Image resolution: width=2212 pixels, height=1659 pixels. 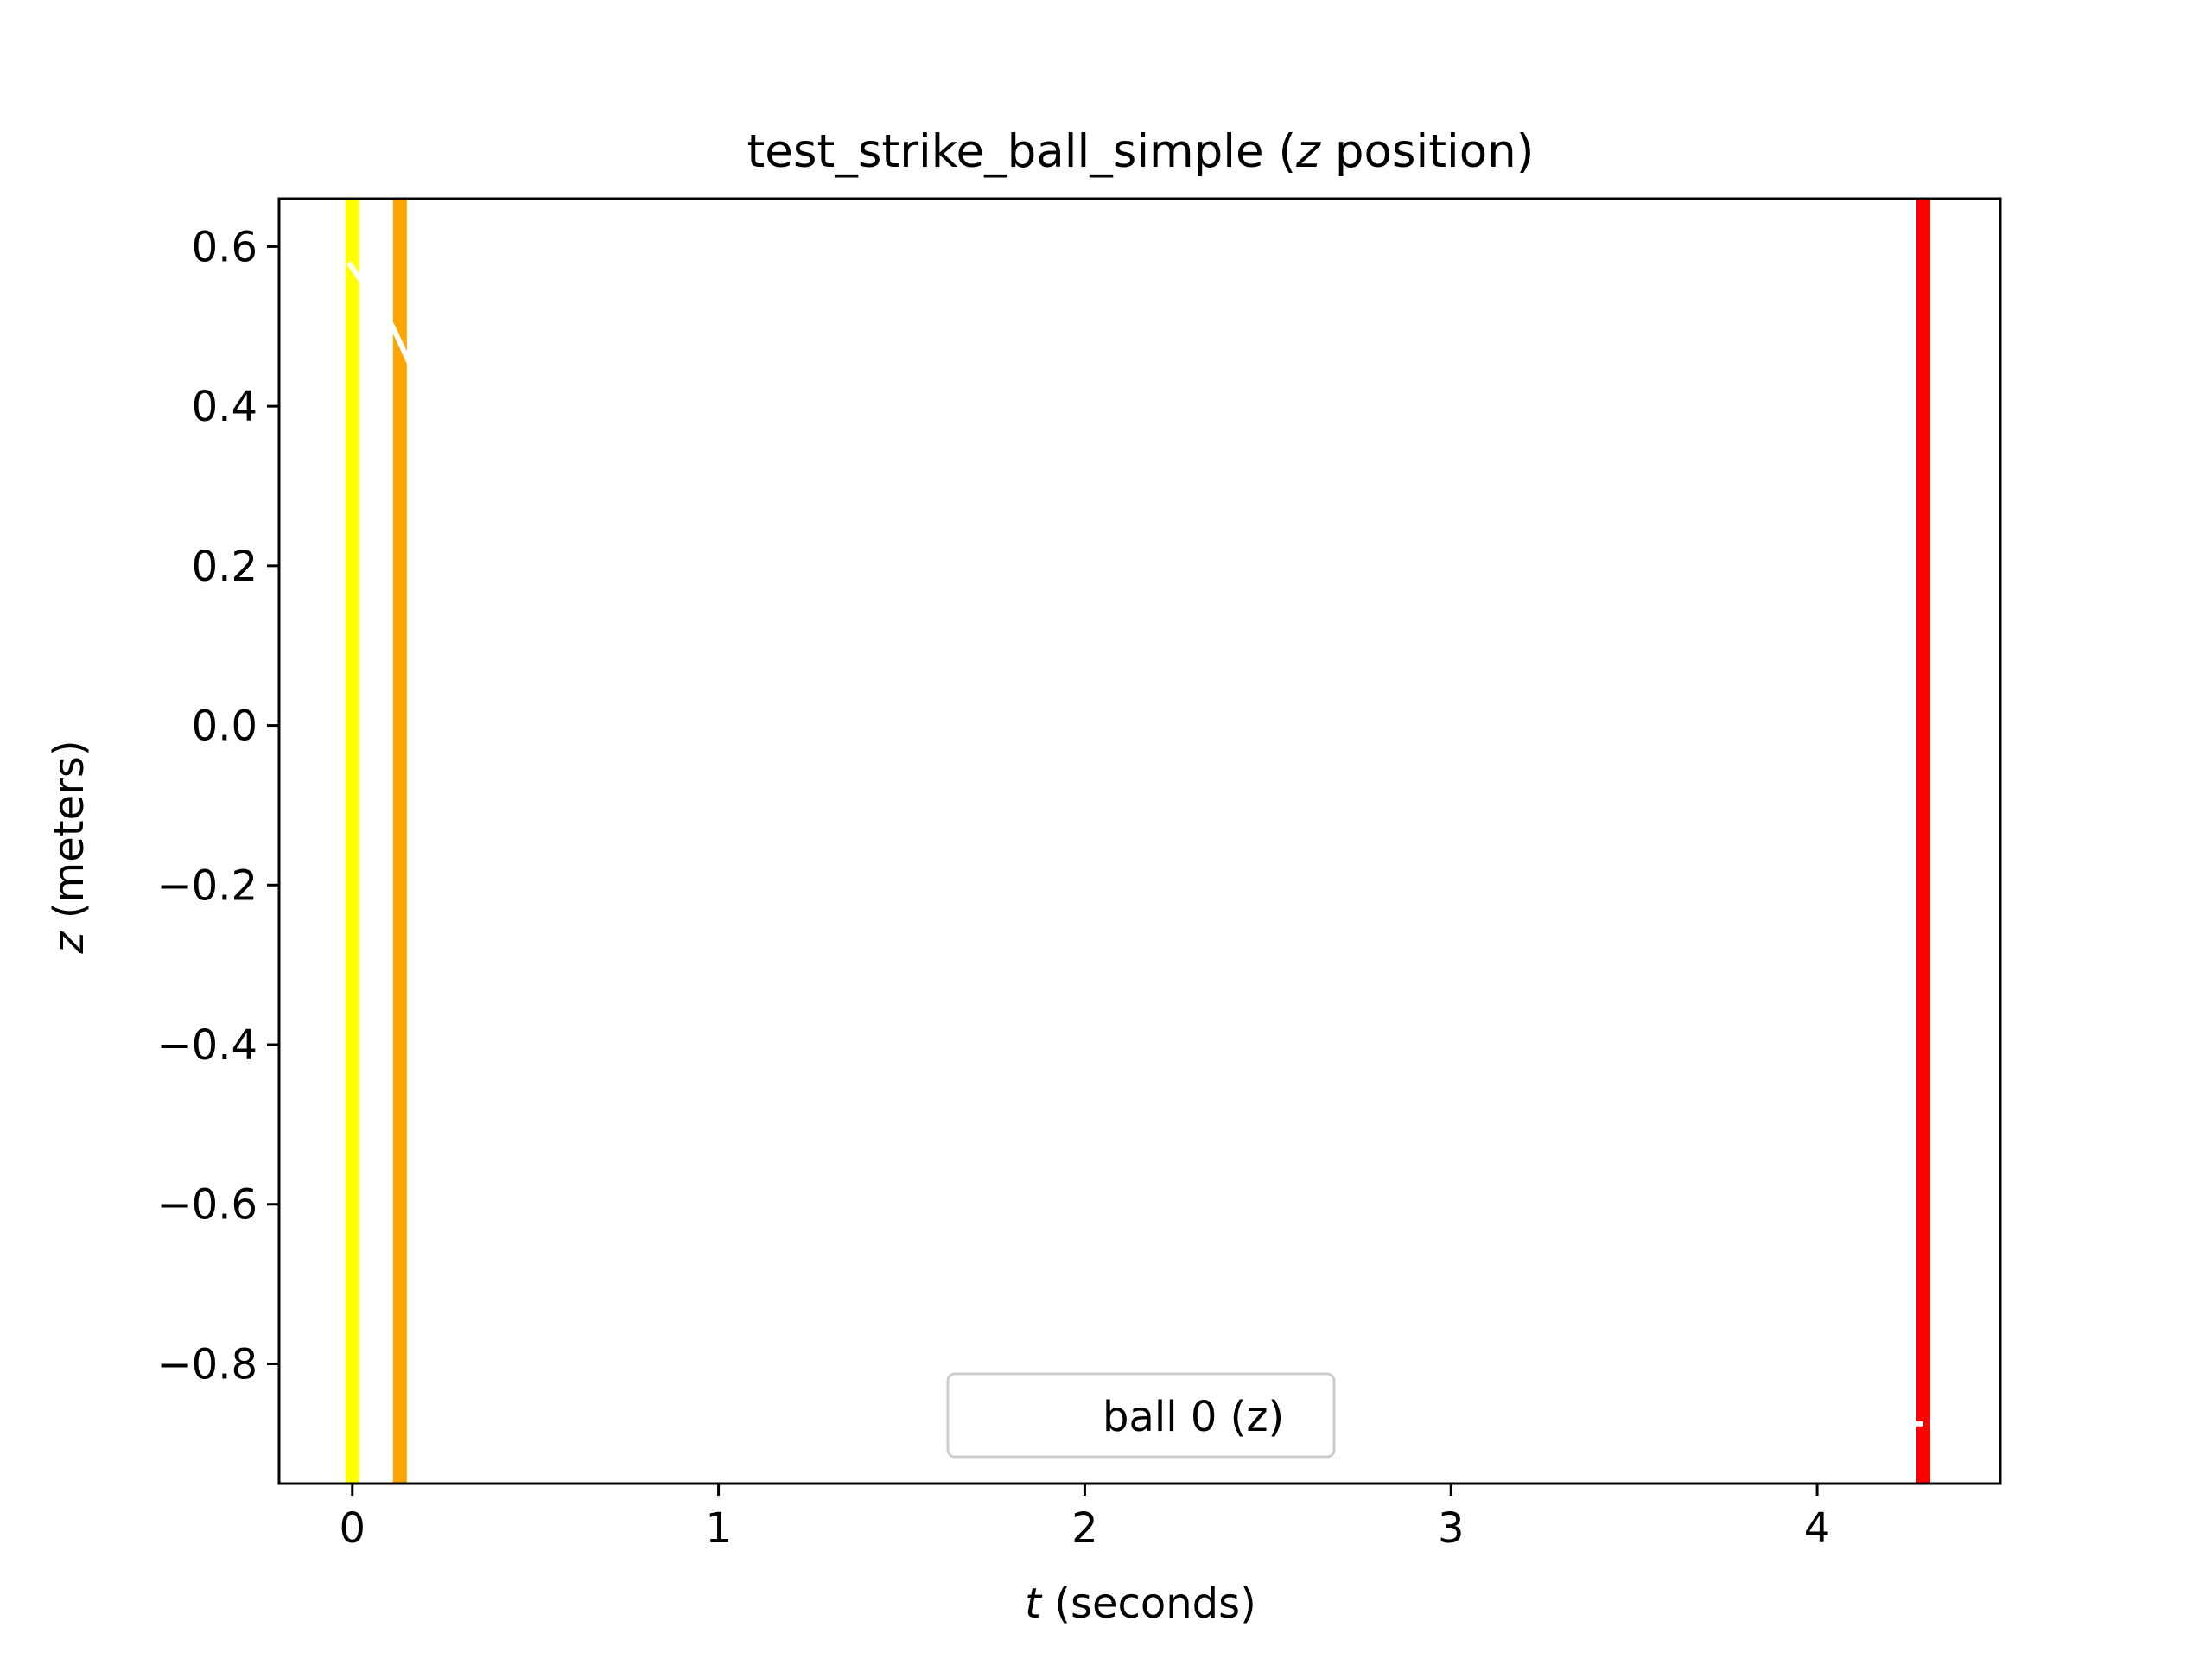 I want to click on y-tick-label: −0.6, so click(x=206, y=1205).